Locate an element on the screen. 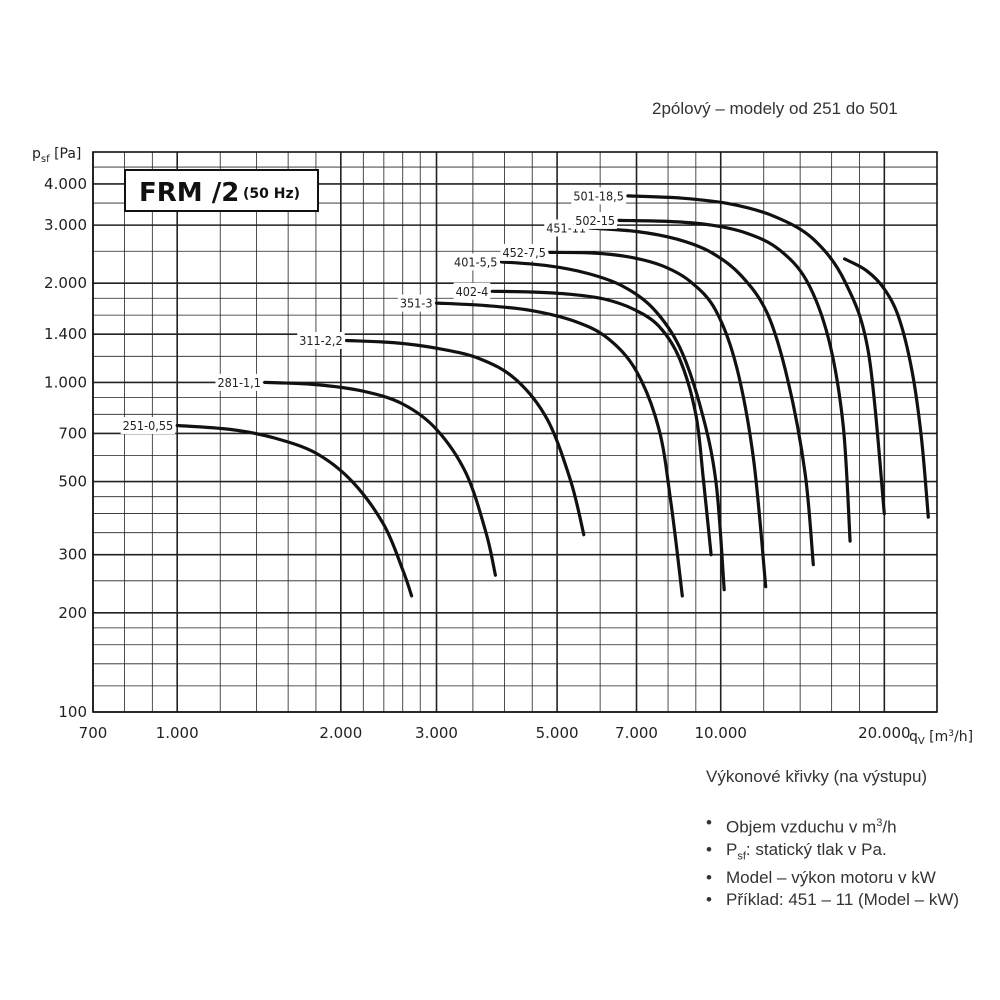  y-tick-label: 200 is located at coordinates (72, 613).